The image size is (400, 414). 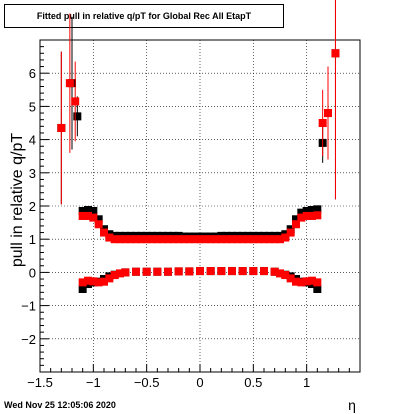 I want to click on x-tick-label: 0, so click(x=199, y=382).